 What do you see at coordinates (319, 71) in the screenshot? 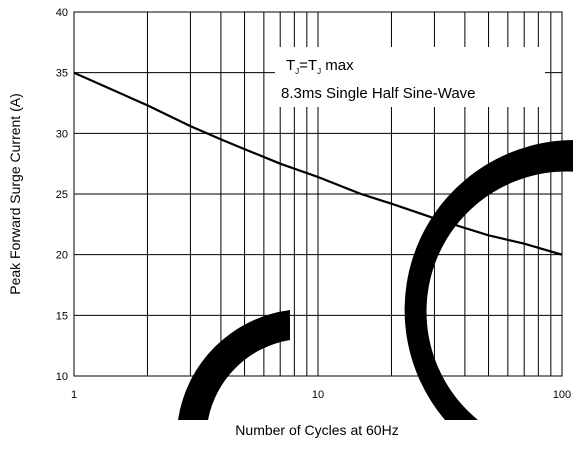
I see `annotation-tj-sub-2: J` at bounding box center [319, 71].